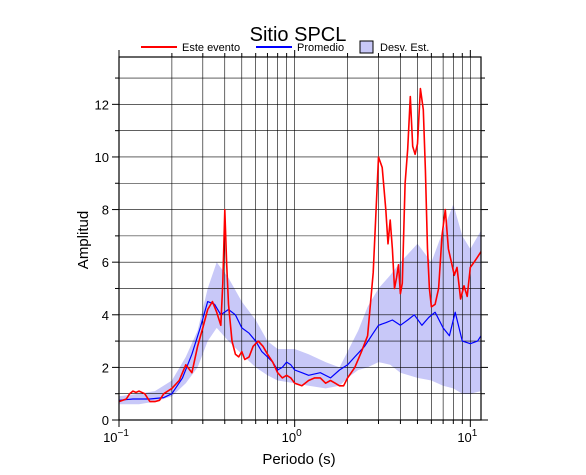 The width and height of the screenshot is (586, 475). Describe the element at coordinates (298, 459) in the screenshot. I see `x-axis-label: Periodo (s)` at that location.